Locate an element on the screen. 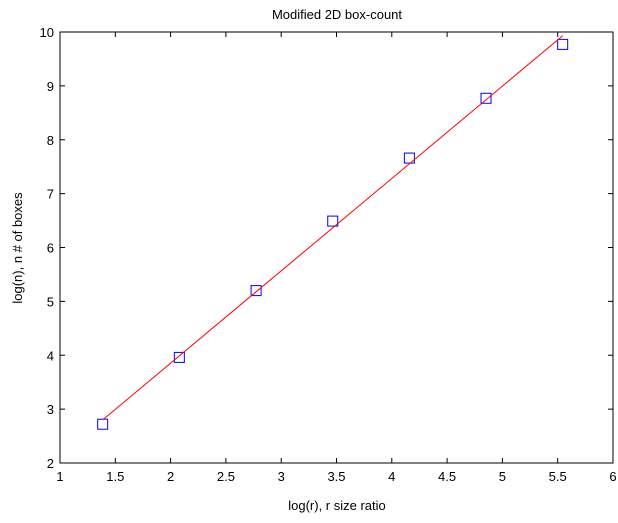  x-tick-label: 4 is located at coordinates (391, 476).